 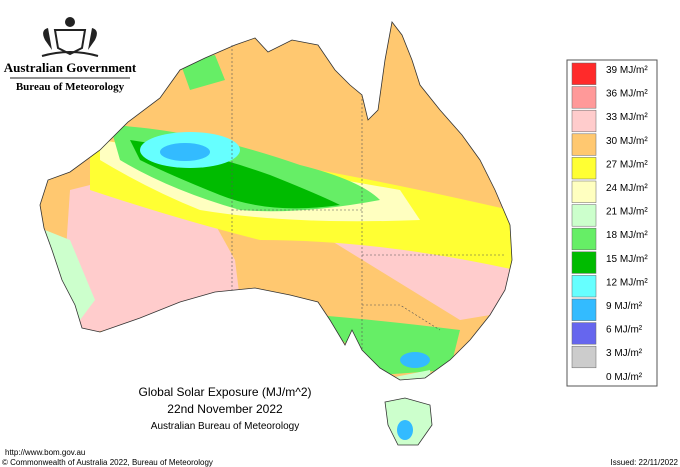 What do you see at coordinates (225, 426) in the screenshot?
I see `map-source: Australian Bureau of Meteorology` at bounding box center [225, 426].